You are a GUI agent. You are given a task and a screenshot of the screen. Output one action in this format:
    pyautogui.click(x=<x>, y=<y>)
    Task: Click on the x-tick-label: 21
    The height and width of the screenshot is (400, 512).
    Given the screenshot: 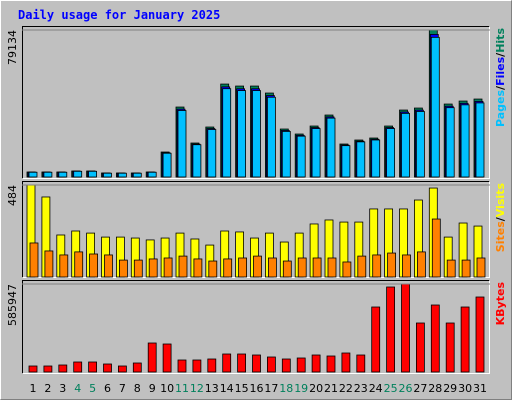 What is the action you would take?
    pyautogui.click(x=331, y=388)
    